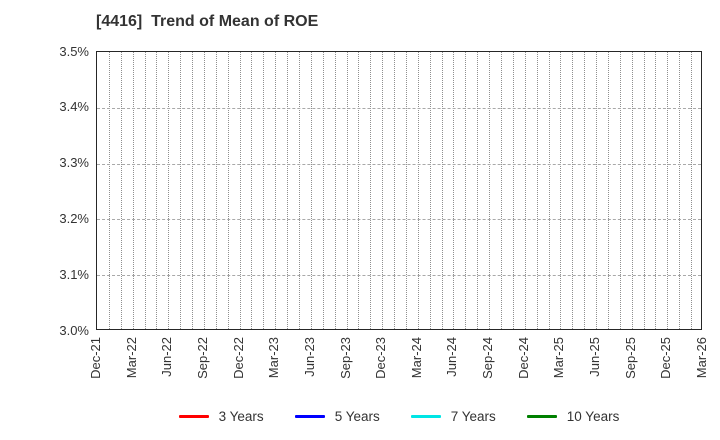  What do you see at coordinates (399, 416) in the screenshot?
I see `legend: 3 Years 5 Years 7 Years 10 Years` at bounding box center [399, 416].